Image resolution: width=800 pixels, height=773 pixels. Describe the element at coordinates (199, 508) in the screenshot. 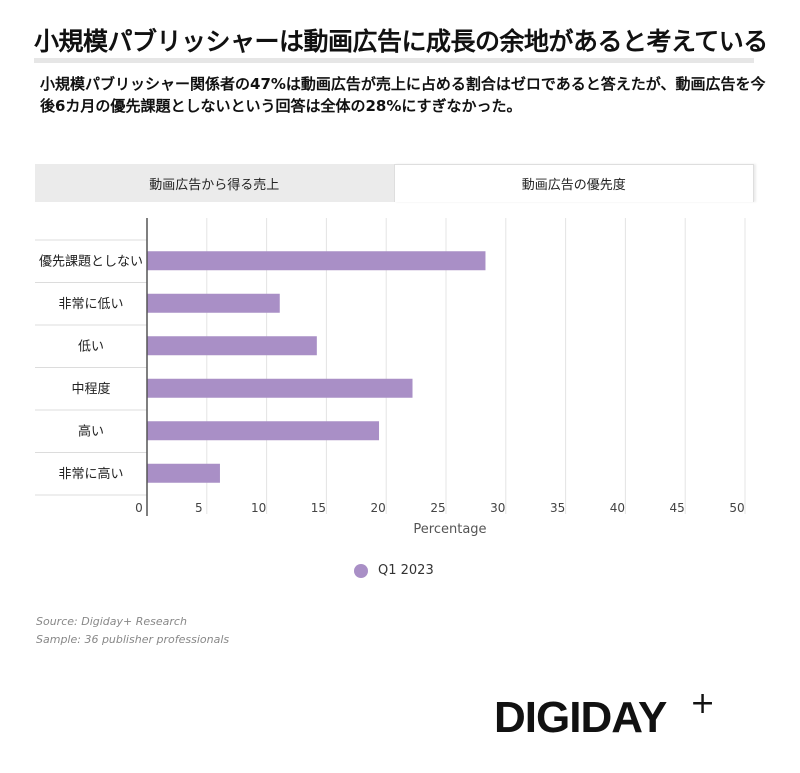

I see `x-tick-label: 5` at that location.